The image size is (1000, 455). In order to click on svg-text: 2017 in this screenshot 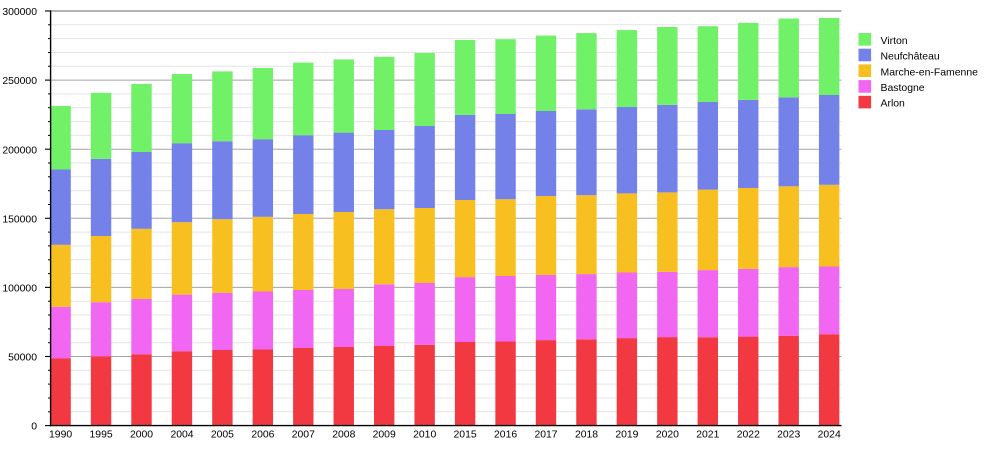, I will do `click(545, 434)`.